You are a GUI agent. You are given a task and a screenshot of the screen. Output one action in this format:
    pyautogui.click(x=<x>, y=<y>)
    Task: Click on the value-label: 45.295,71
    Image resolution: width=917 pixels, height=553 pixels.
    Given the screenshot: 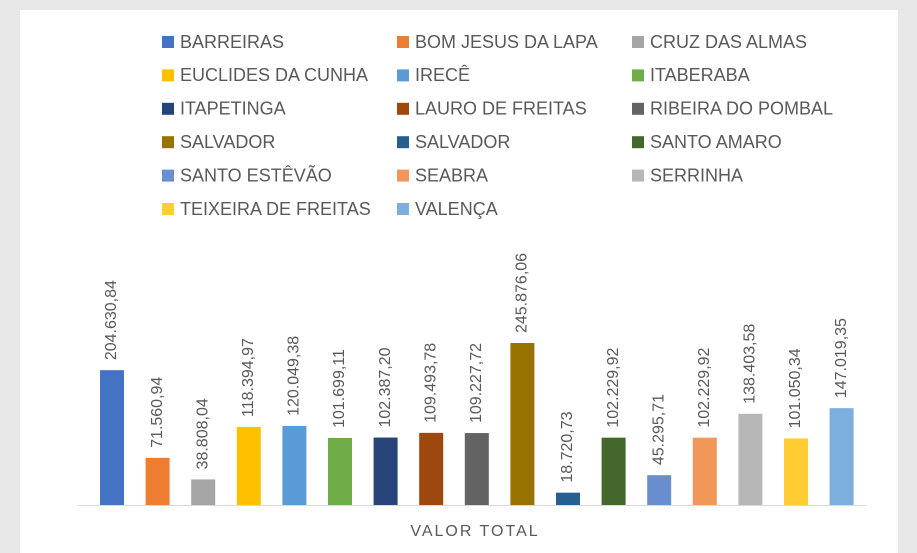 What is the action you would take?
    pyautogui.click(x=658, y=429)
    